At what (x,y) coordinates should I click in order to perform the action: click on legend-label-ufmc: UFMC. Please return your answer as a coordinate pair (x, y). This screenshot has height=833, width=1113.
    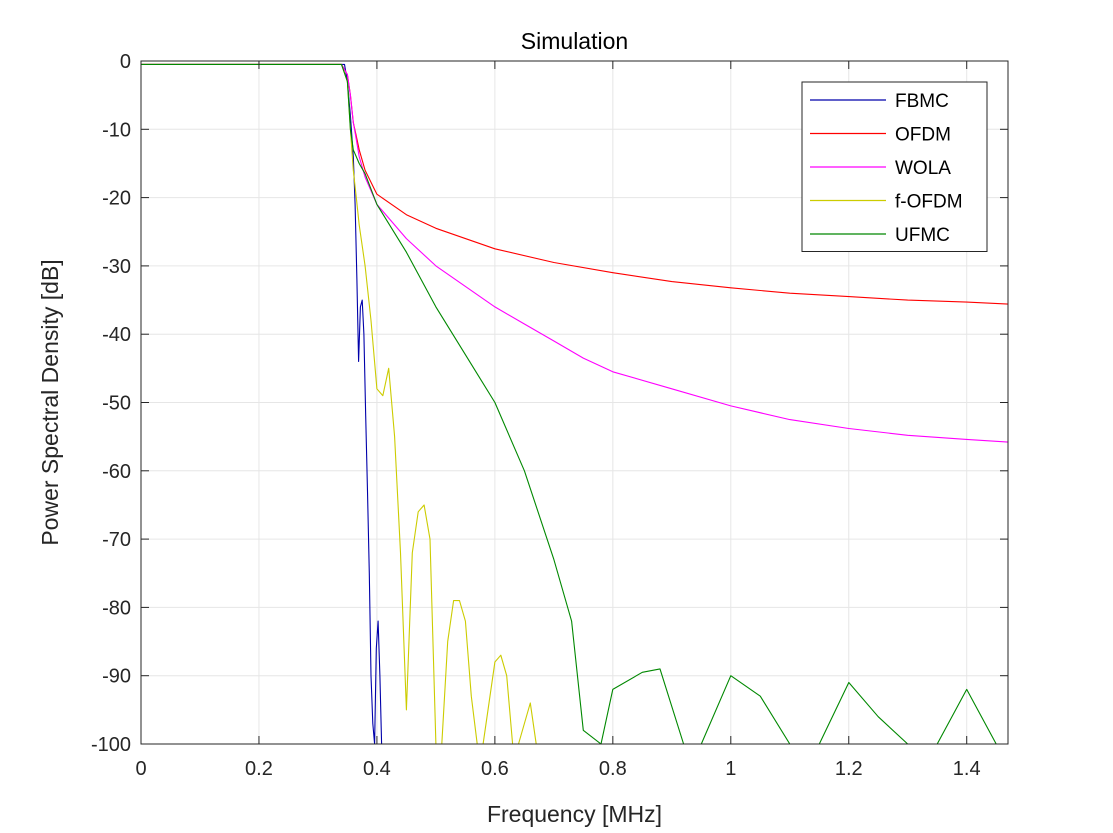
    Looking at the image, I should click on (922, 235).